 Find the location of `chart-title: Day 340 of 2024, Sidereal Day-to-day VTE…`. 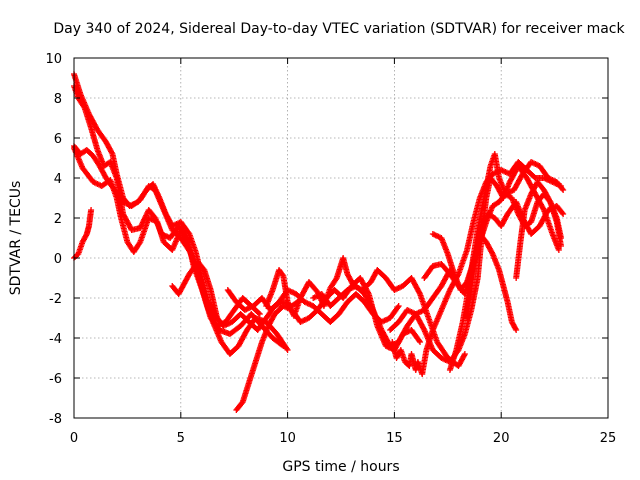

chart-title: Day 340 of 2024, Sidereal Day-to-day VTE… is located at coordinates (339, 29).